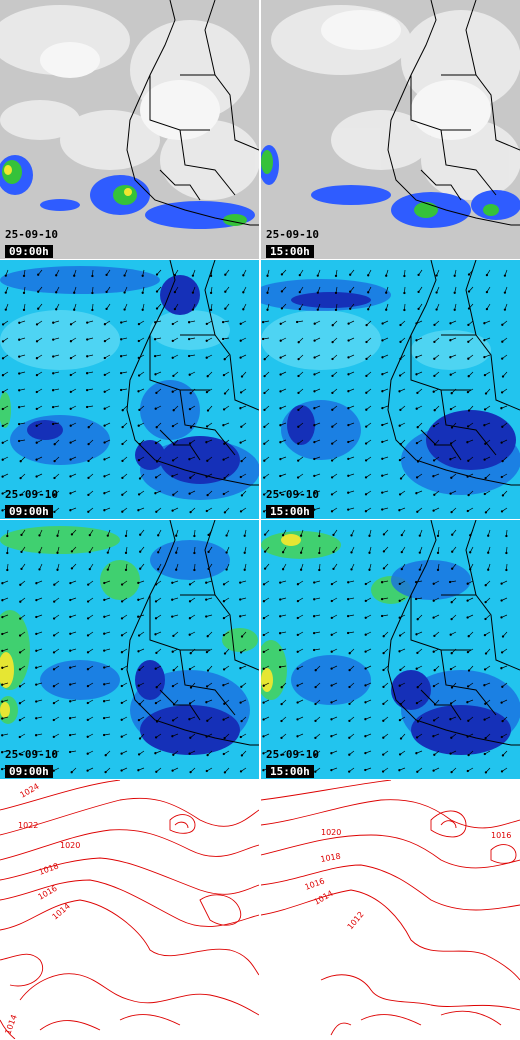 The height and width of the screenshot is (1040, 520). I want to click on isobar-label: 1022, so click(28, 825).